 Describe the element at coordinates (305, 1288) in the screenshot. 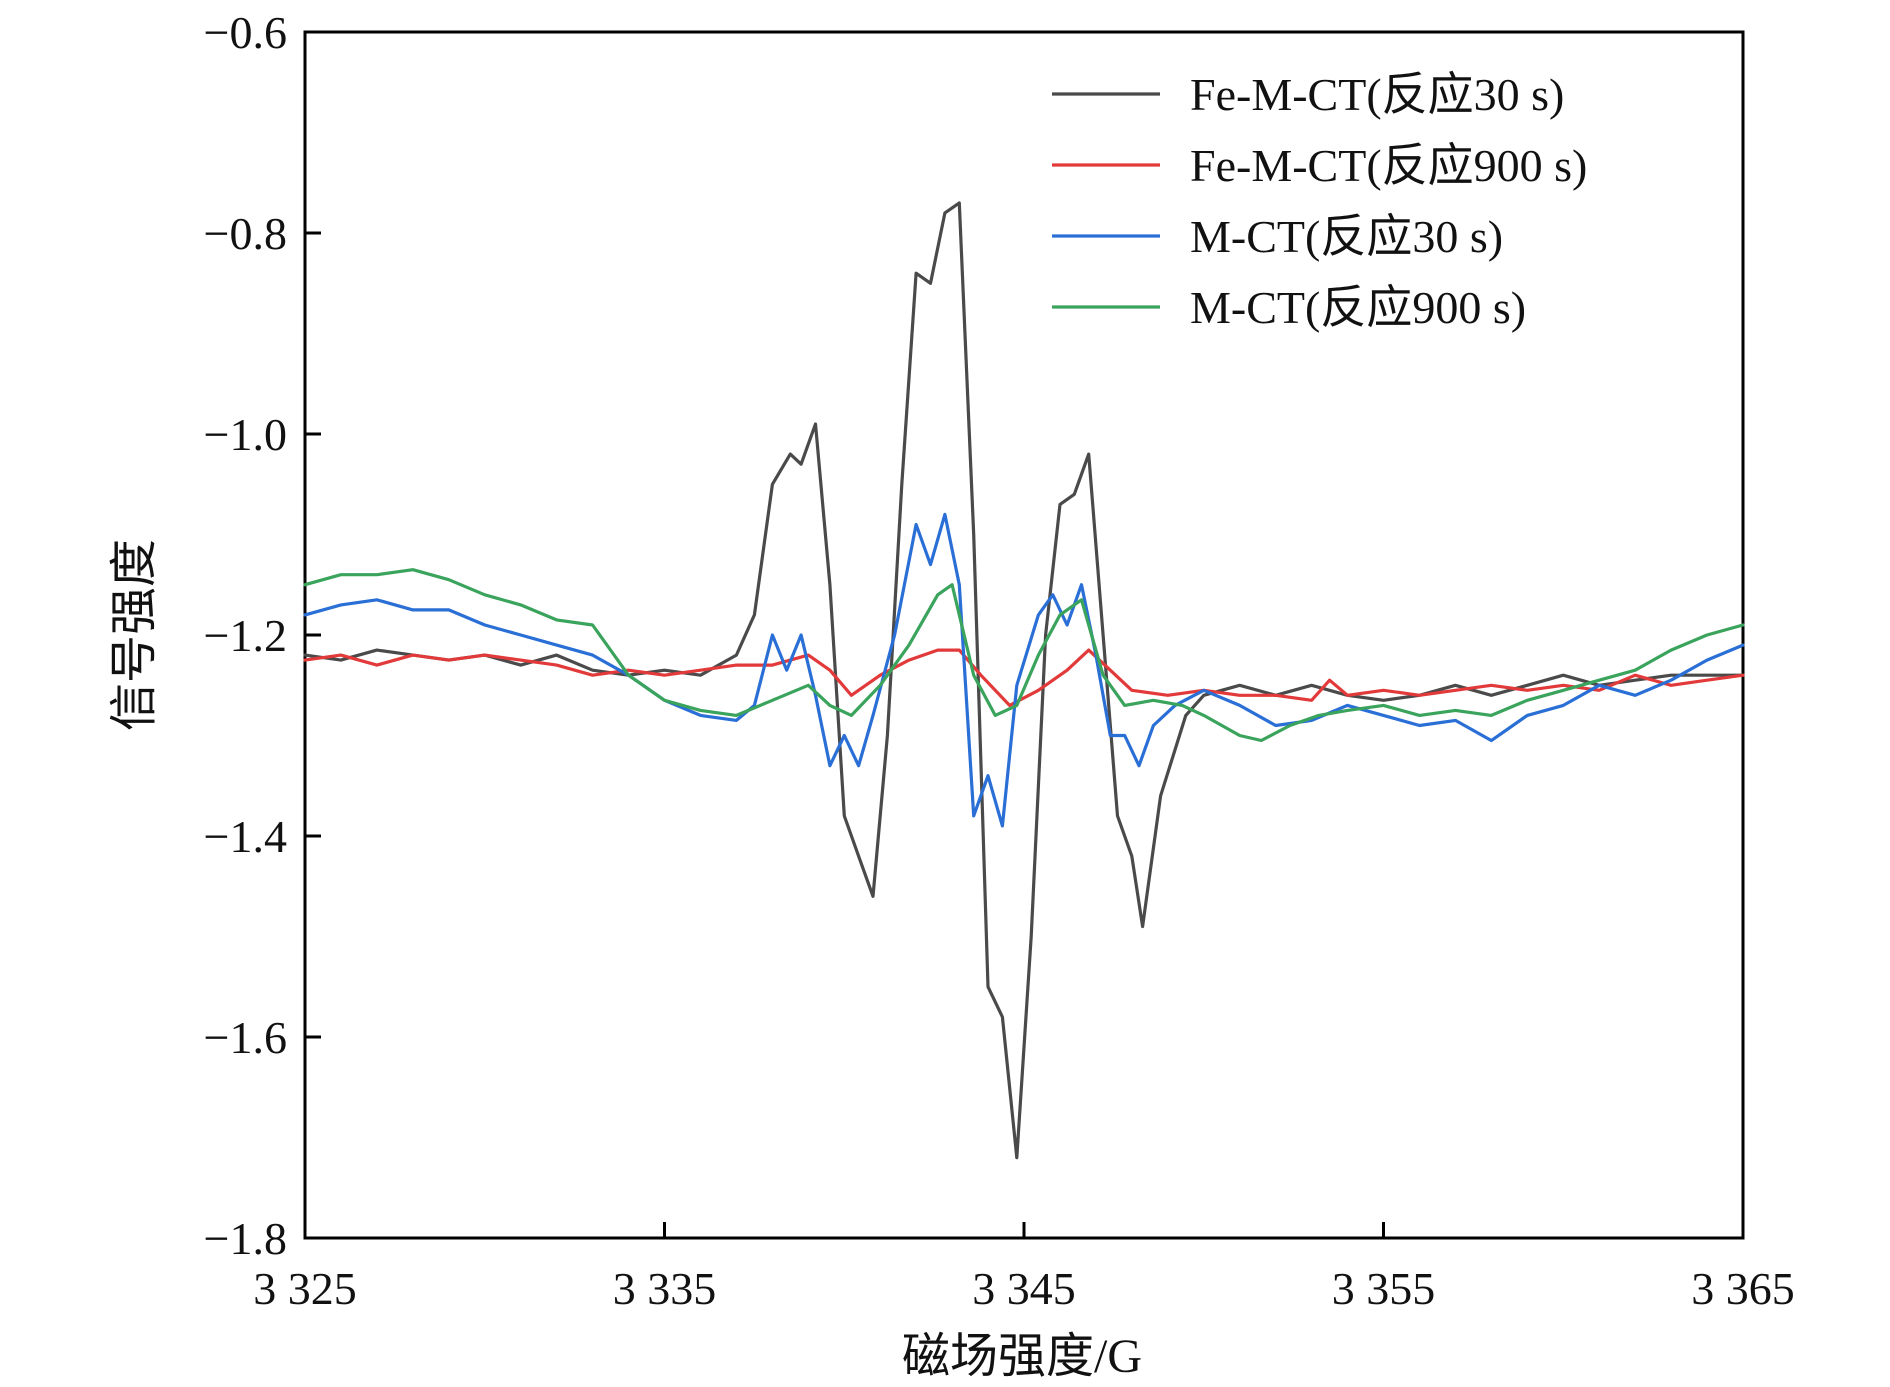

I see `x-tick-label: 3 325` at that location.